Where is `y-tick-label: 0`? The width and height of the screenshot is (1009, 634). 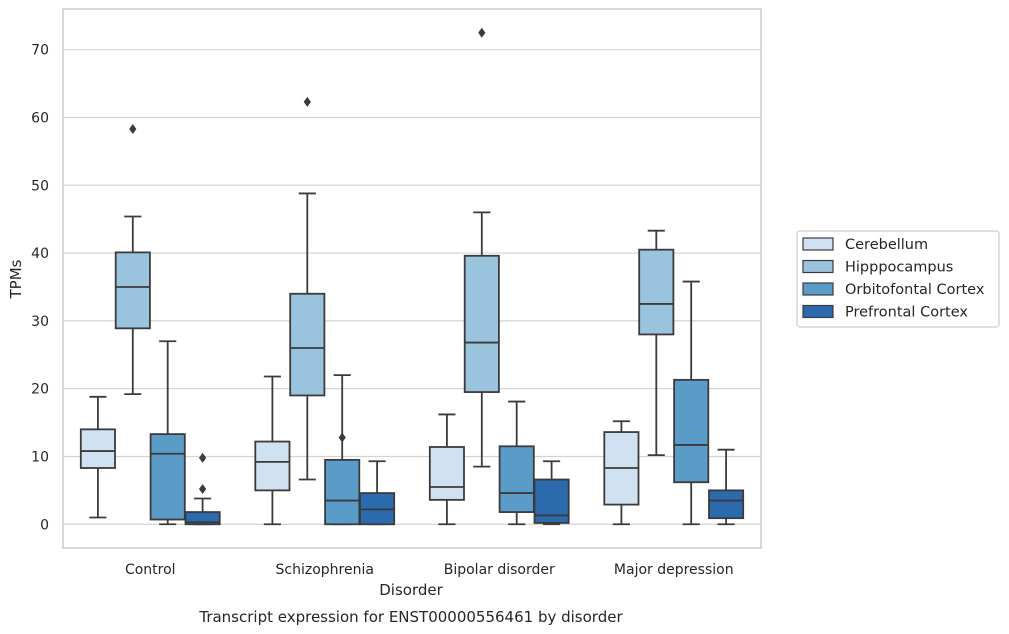 y-tick-label: 0 is located at coordinates (44, 525).